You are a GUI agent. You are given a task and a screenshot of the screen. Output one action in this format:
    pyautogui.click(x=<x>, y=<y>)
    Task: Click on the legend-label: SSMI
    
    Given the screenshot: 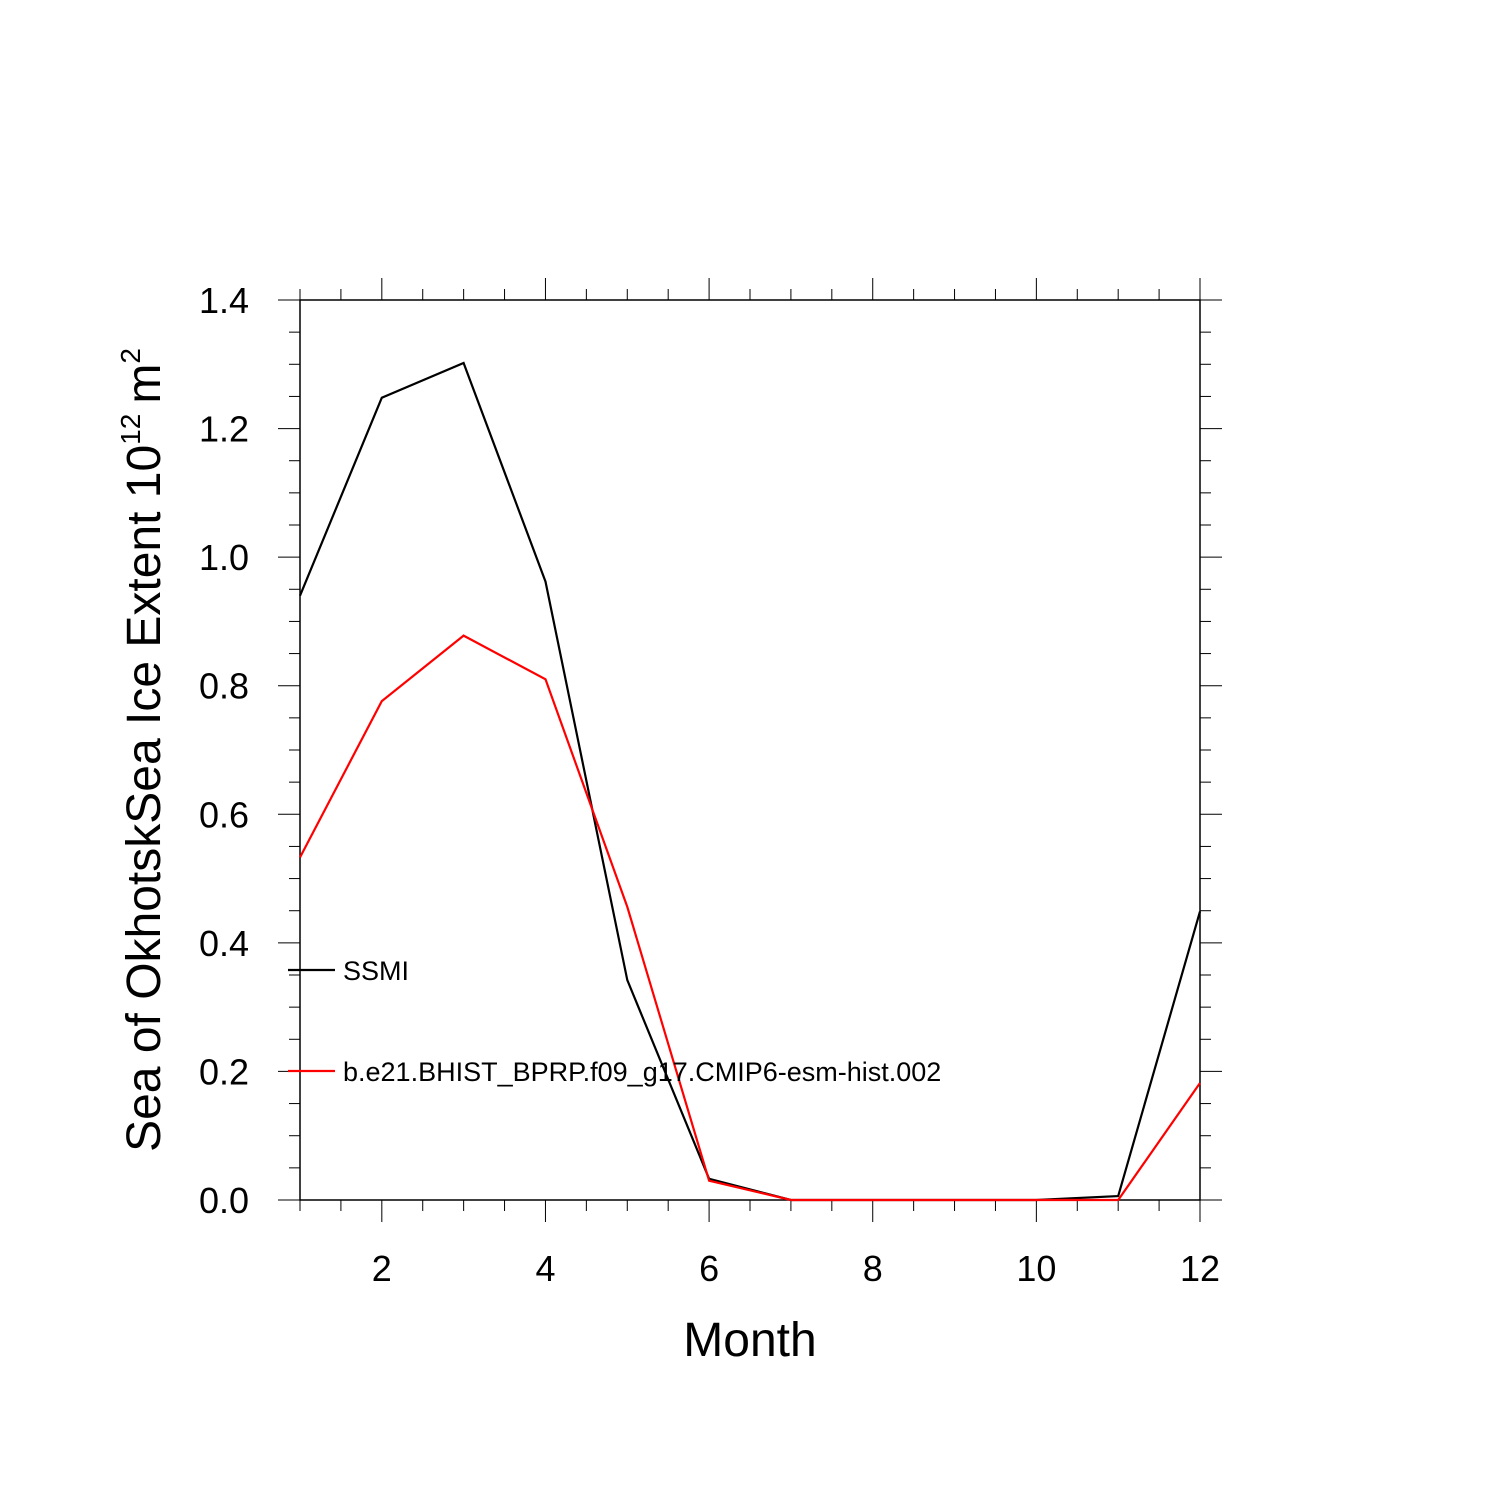 What is the action you would take?
    pyautogui.click(x=376, y=971)
    